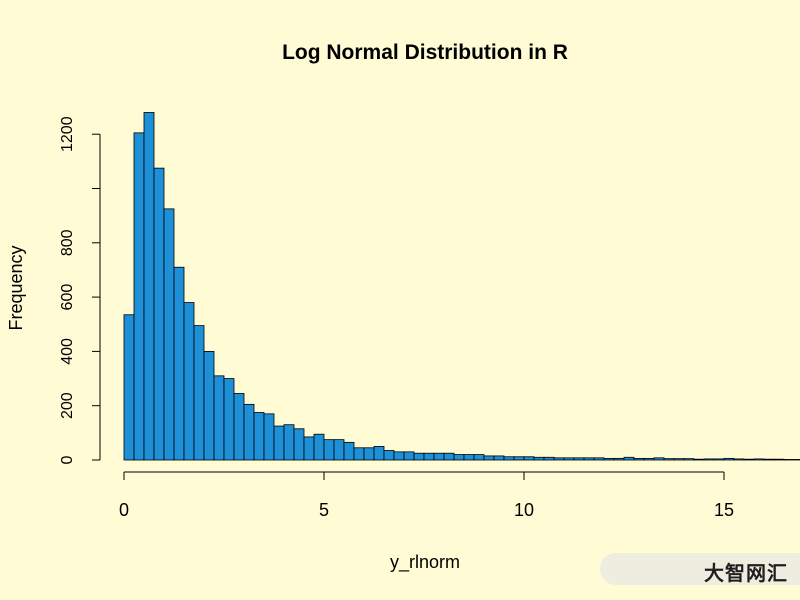 This screenshot has height=600, width=800. What do you see at coordinates (16, 287) in the screenshot?
I see `y-axis-label: Frequency` at bounding box center [16, 287].